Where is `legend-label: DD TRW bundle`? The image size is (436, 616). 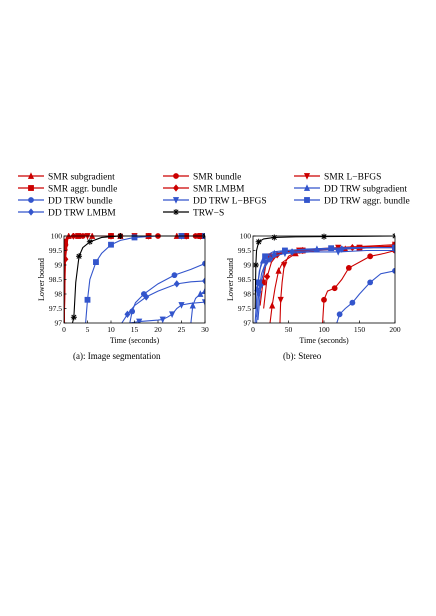 legend-label: DD TRW bundle is located at coordinates (80, 202).